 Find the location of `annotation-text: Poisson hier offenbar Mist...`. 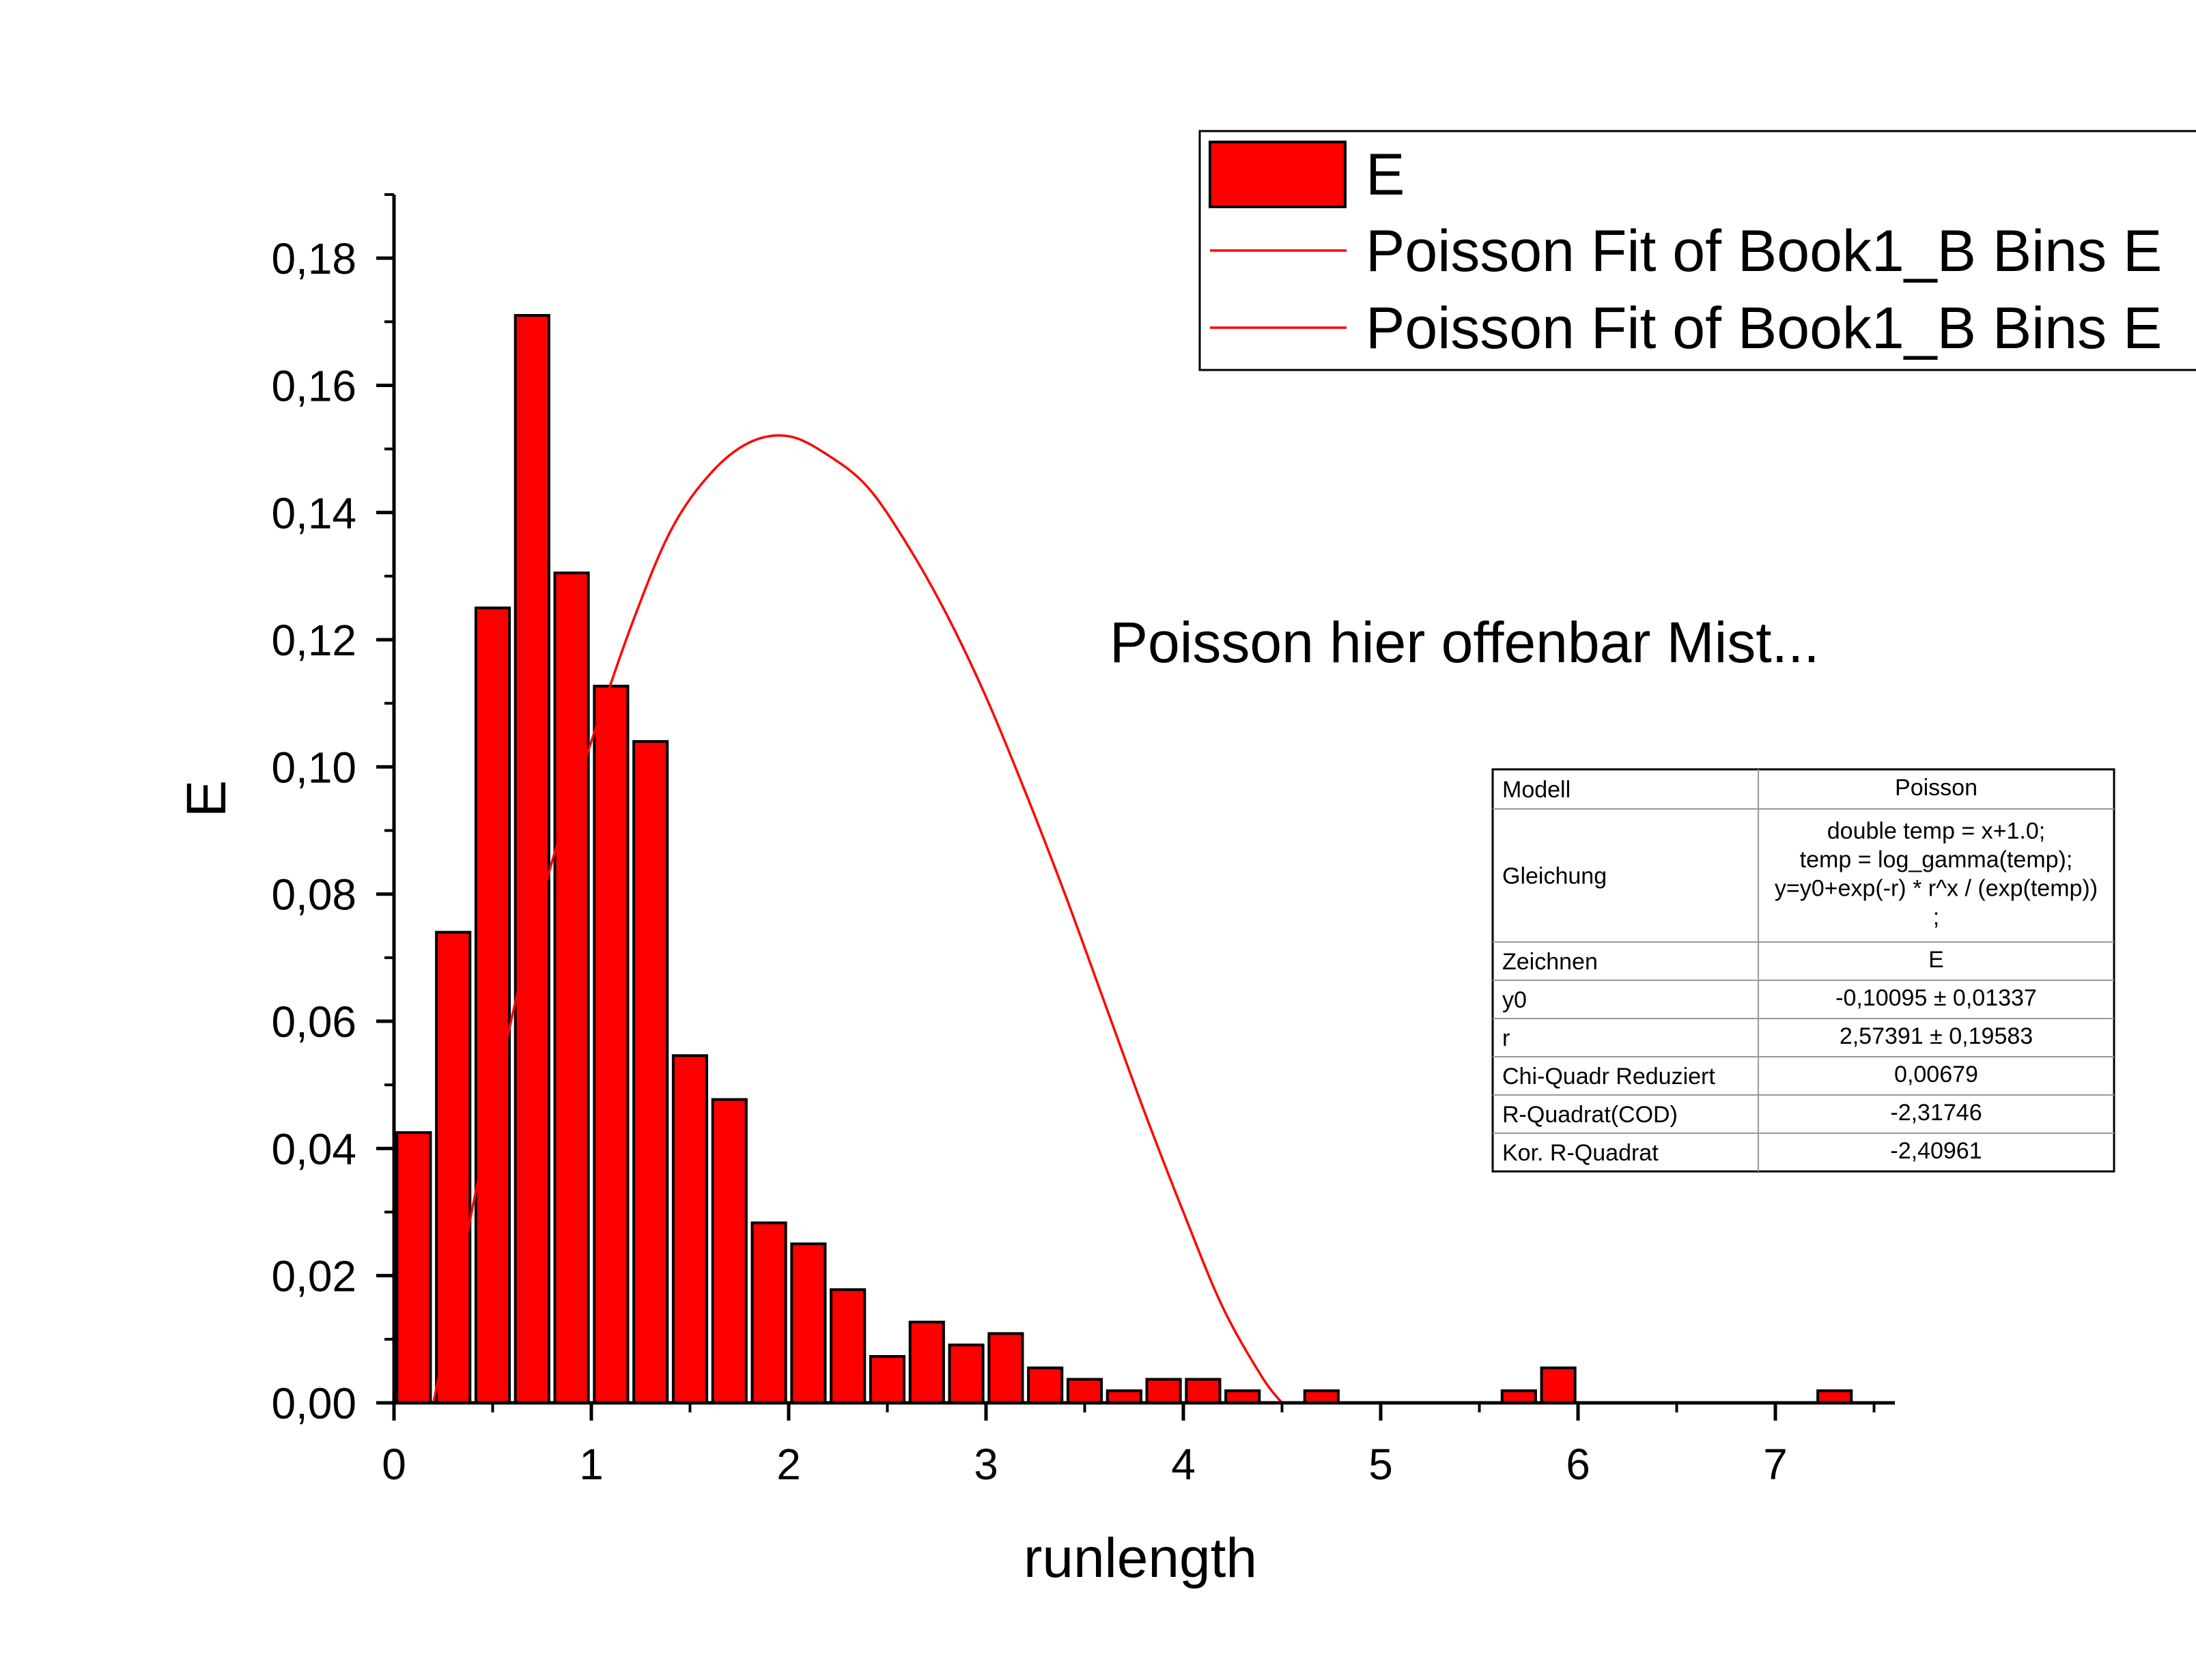

annotation-text: Poisson hier offenbar Mist... is located at coordinates (1465, 642).